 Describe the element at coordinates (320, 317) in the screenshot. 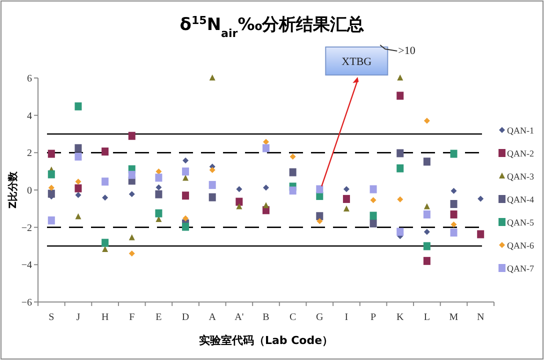

I see `x-tick-label: G` at that location.